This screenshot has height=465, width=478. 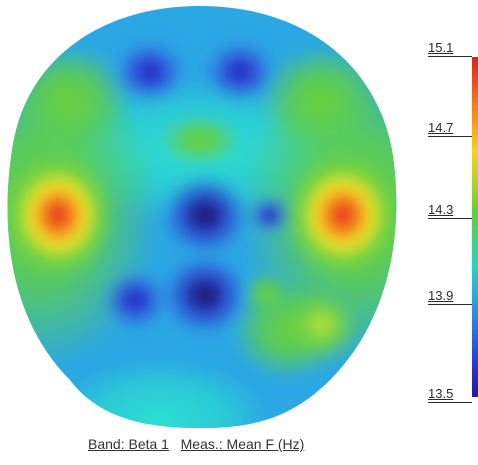 I want to click on color-scale-bar, so click(x=475, y=227).